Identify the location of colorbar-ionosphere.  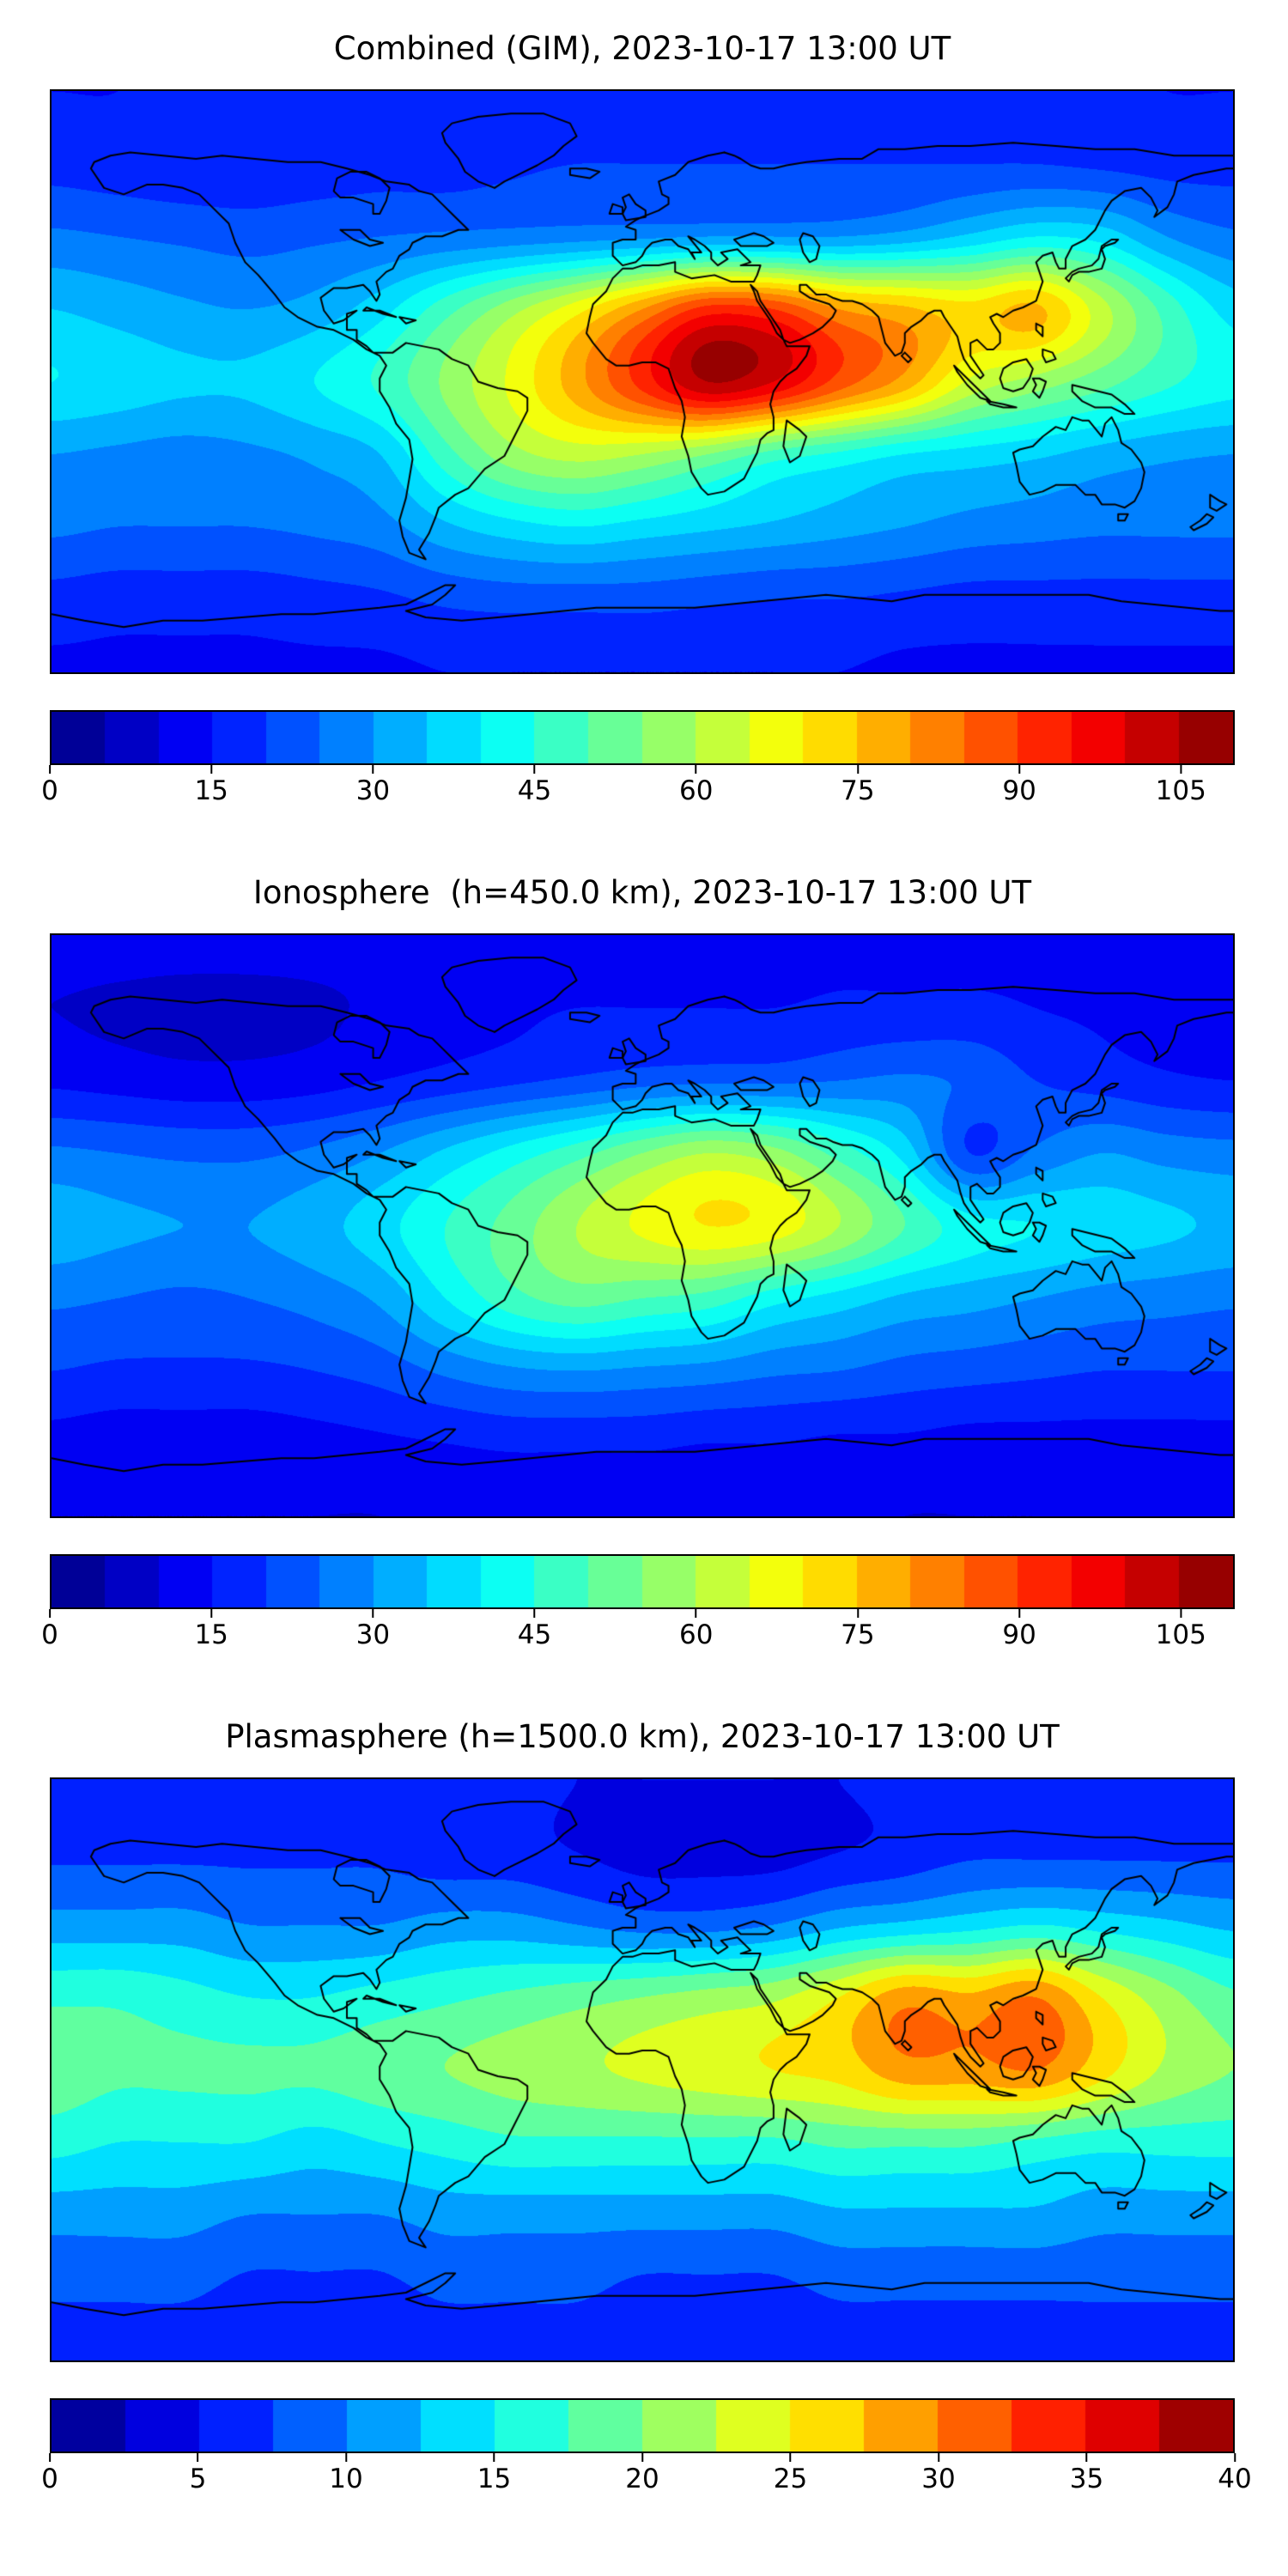
(642, 1581).